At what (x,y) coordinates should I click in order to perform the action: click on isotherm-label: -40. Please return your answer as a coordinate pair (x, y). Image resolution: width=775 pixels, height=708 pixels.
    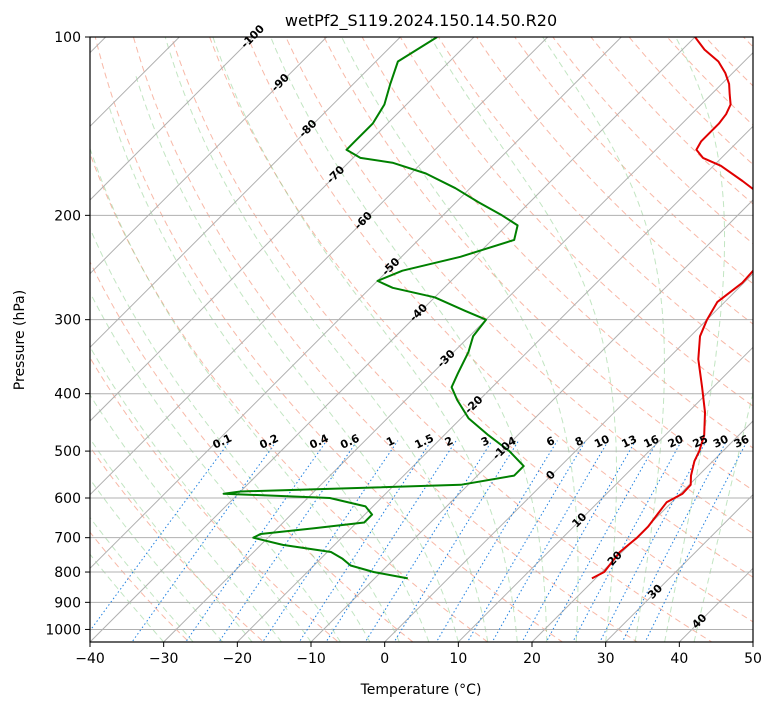
    Looking at the image, I should click on (418, 312).